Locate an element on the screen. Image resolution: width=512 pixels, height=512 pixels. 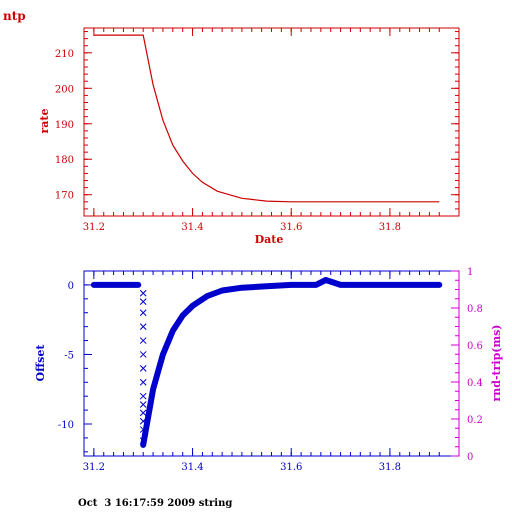
offset-xtick-label: 31.8 is located at coordinates (390, 467).